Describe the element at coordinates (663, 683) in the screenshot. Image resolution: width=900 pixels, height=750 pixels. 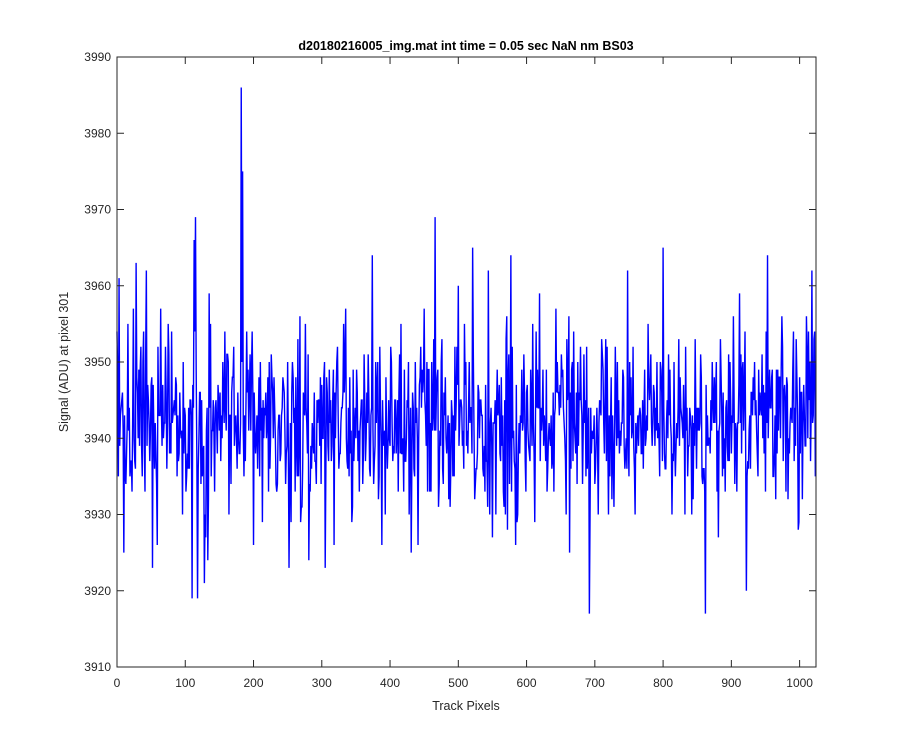
I see `x-tick-label: 800` at that location.